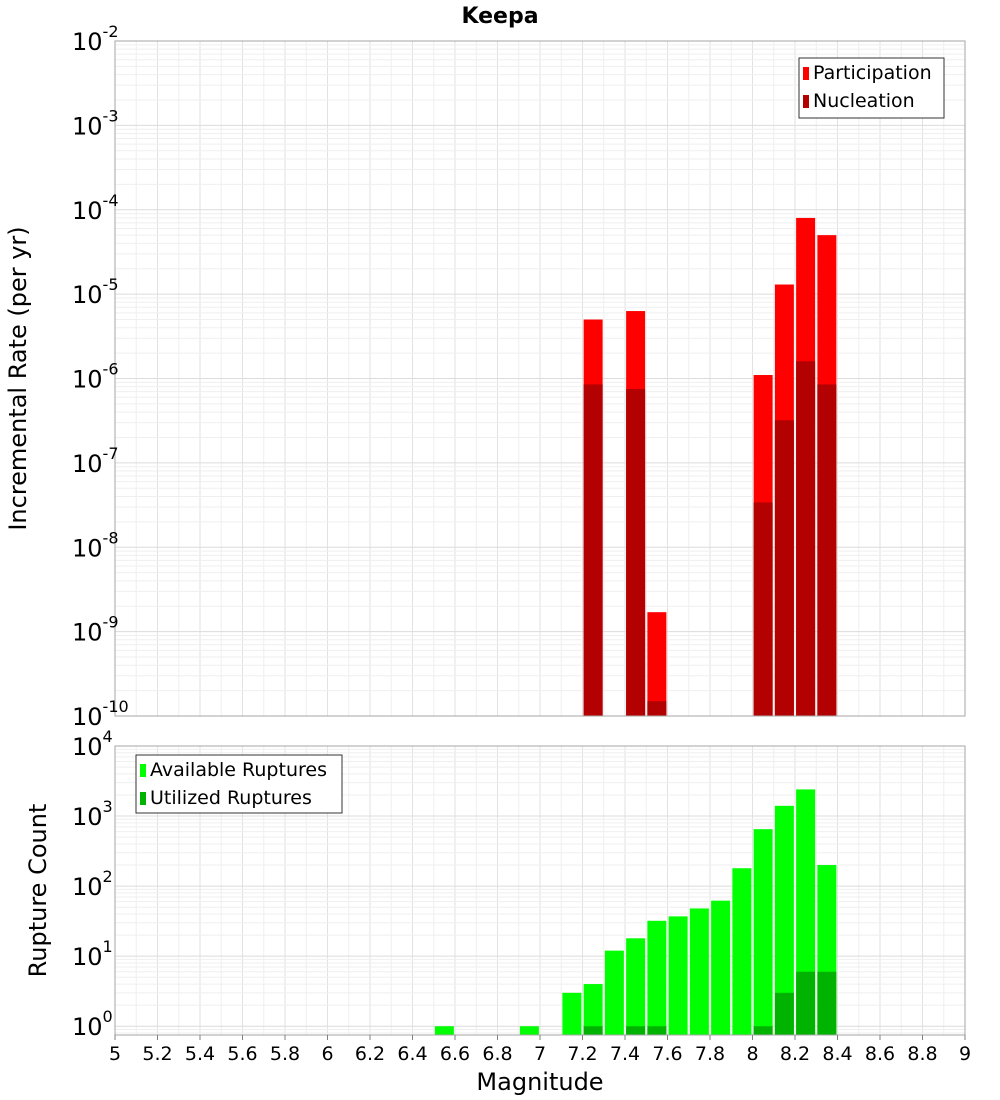 The width and height of the screenshot is (1000, 1100). Describe the element at coordinates (880, 1054) in the screenshot. I see `x-tick-label: 8.6` at that location.